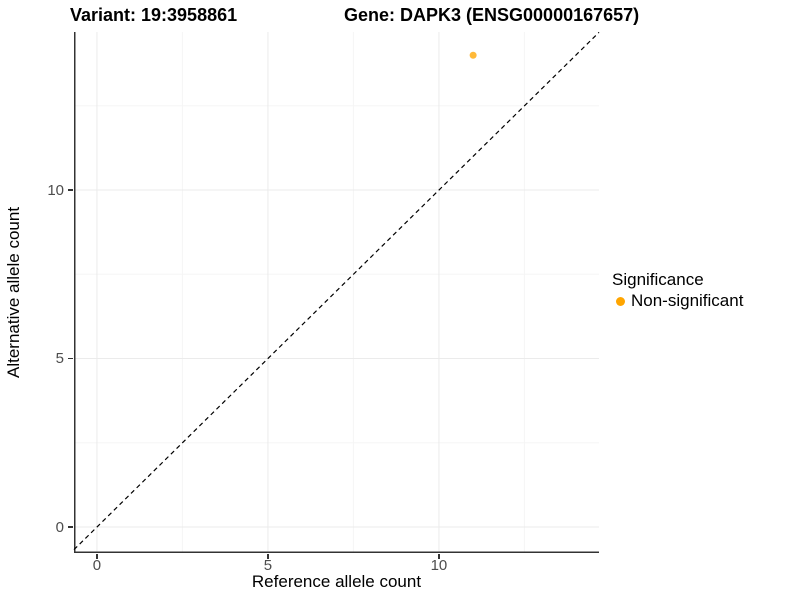 This screenshot has height=600, width=800. What do you see at coordinates (658, 279) in the screenshot?
I see `legend-title: Significance` at bounding box center [658, 279].